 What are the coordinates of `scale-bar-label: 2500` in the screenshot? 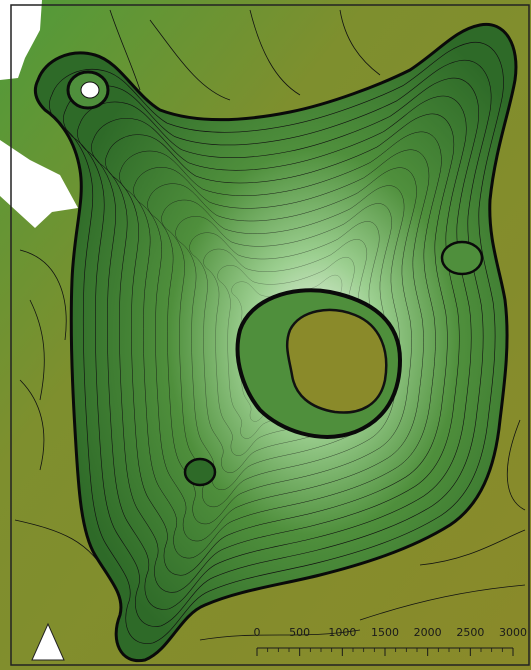 It's located at (470, 632).